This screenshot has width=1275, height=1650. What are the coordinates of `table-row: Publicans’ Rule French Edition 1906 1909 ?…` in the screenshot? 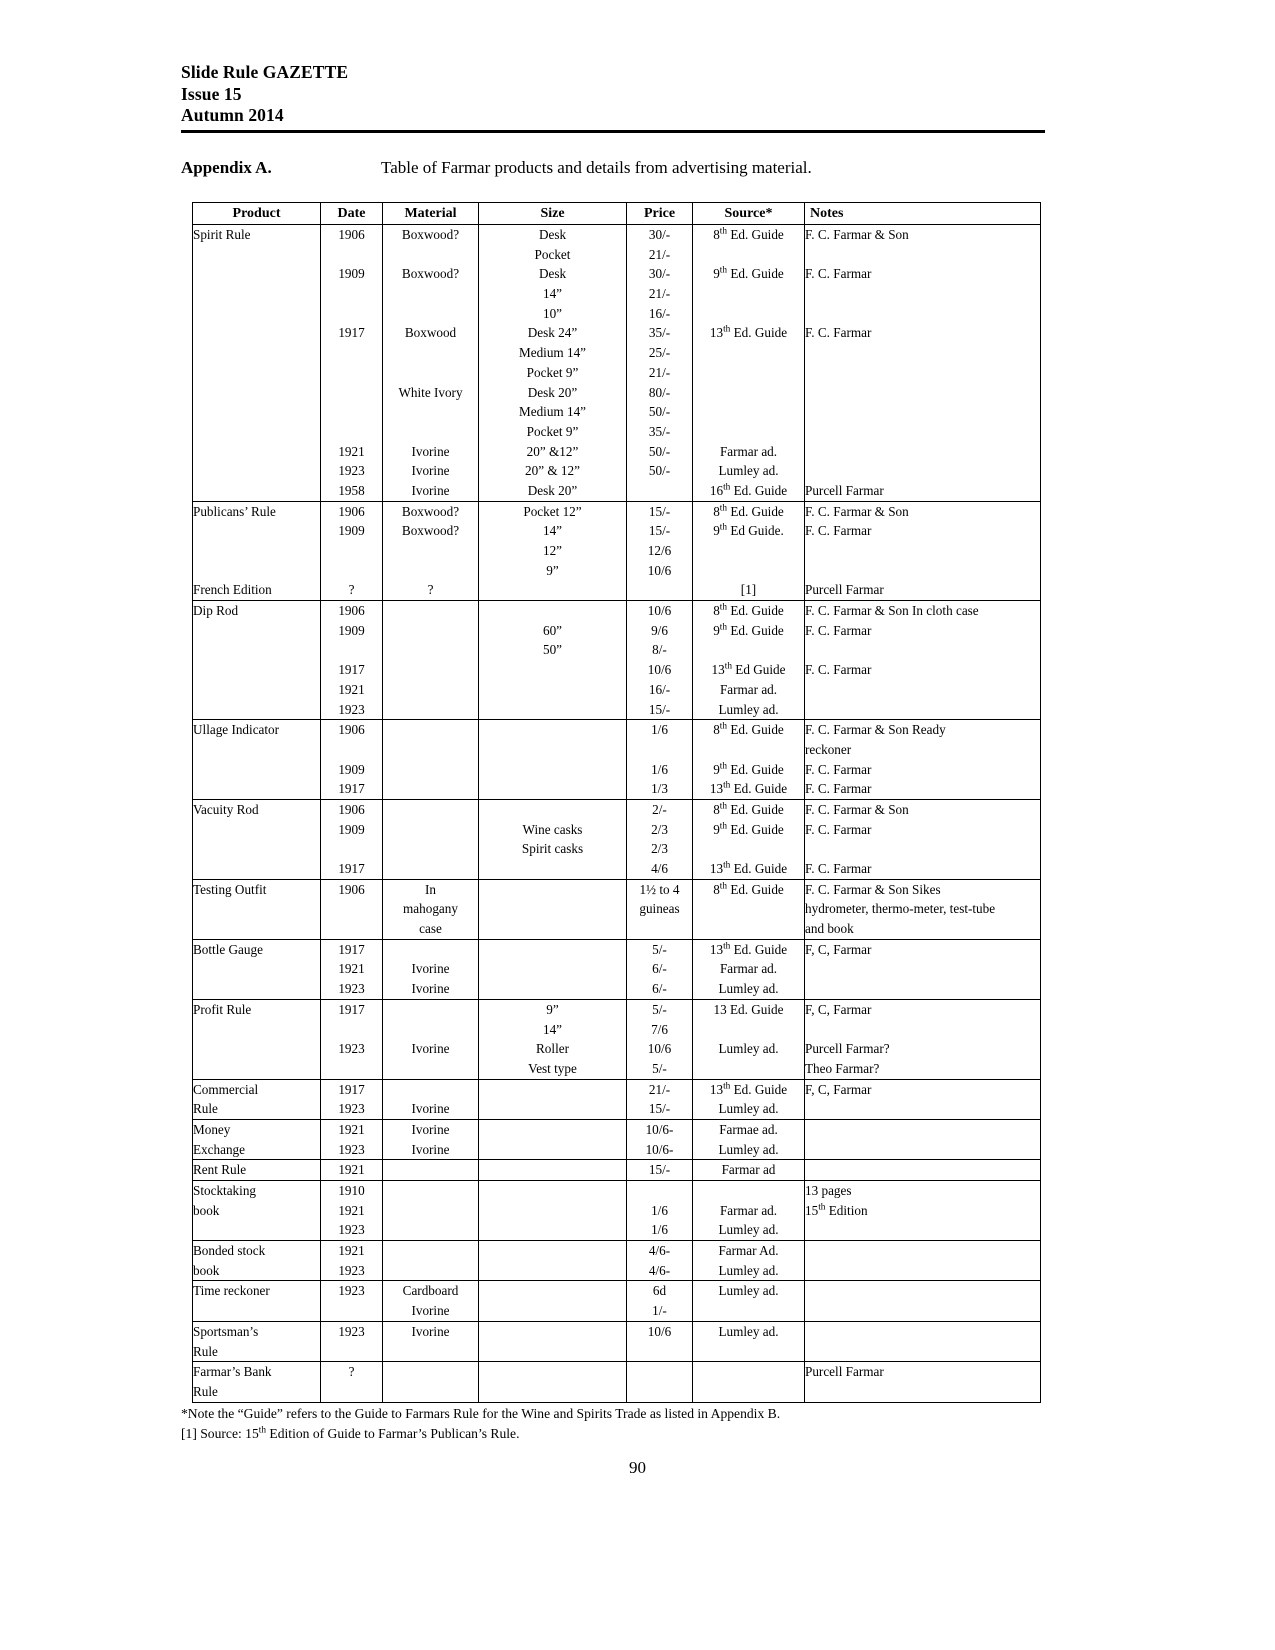 It's located at (616, 551).